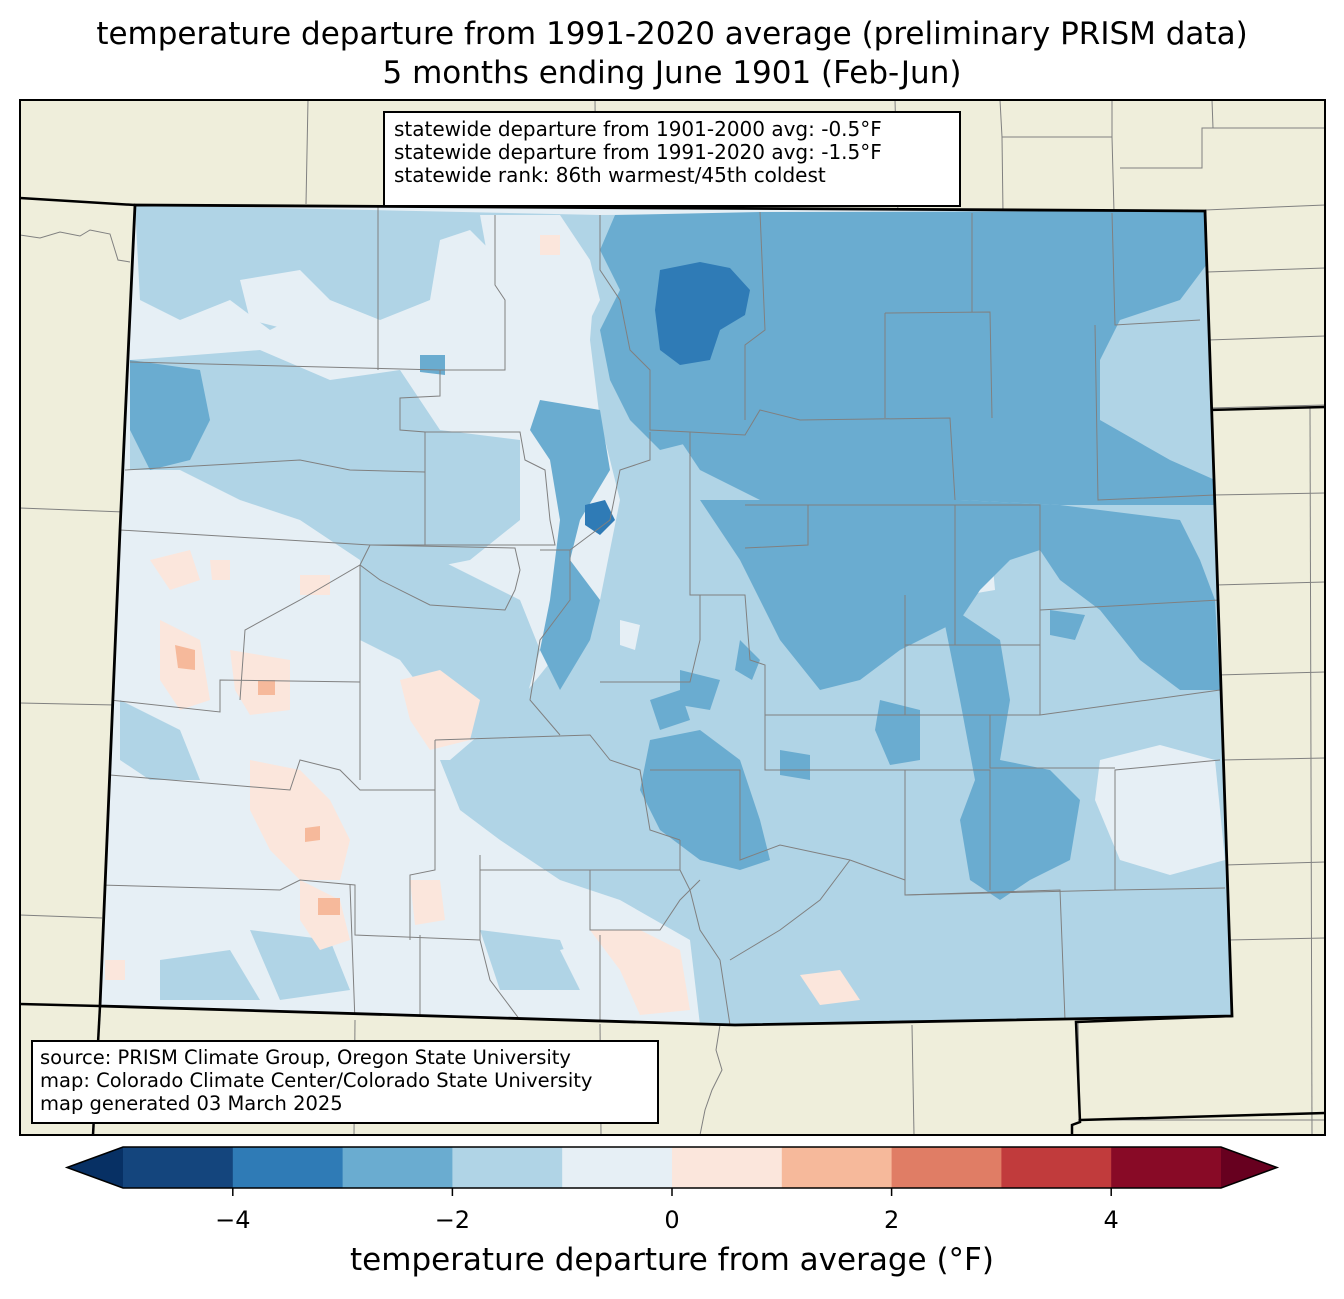  Describe the element at coordinates (191, 1103) in the screenshot. I see `map-generated-date: map generated 03 March 2025` at that location.